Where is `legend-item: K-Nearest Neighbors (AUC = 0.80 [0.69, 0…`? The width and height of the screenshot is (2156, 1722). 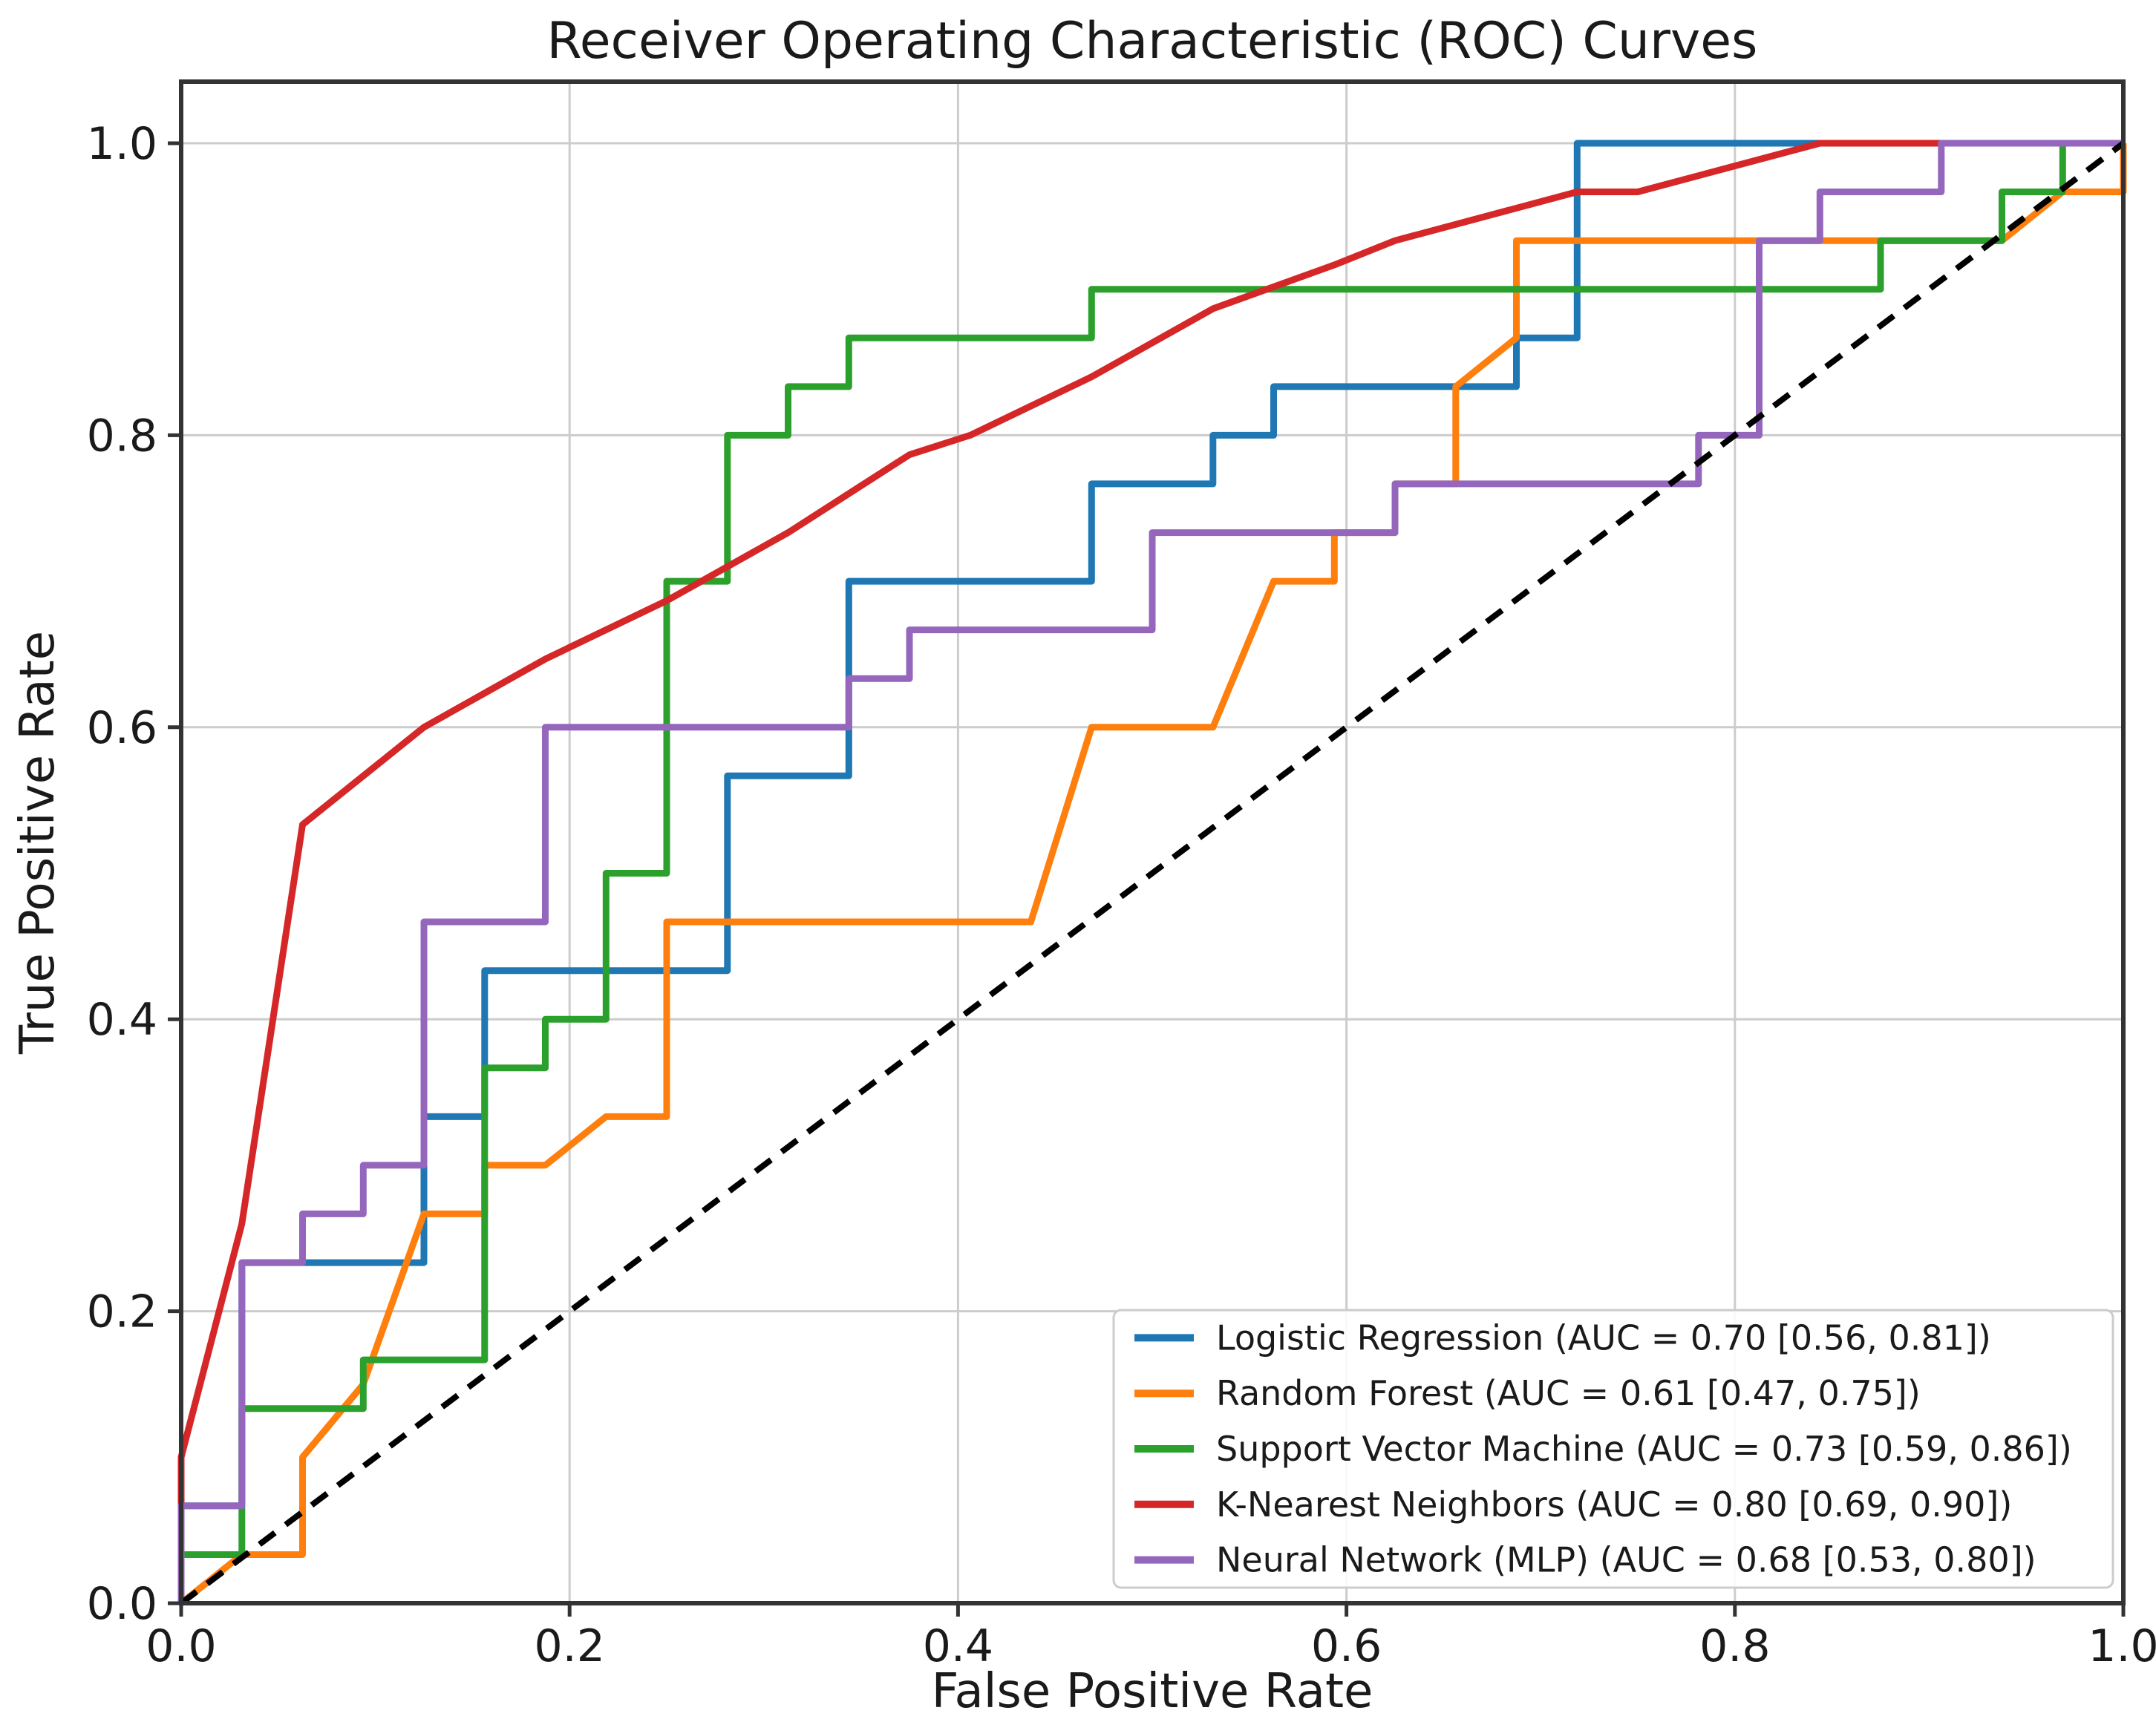 legend-item: K-Nearest Neighbors (AUC = 0.80 [0.69, 0… is located at coordinates (1573, 1504).